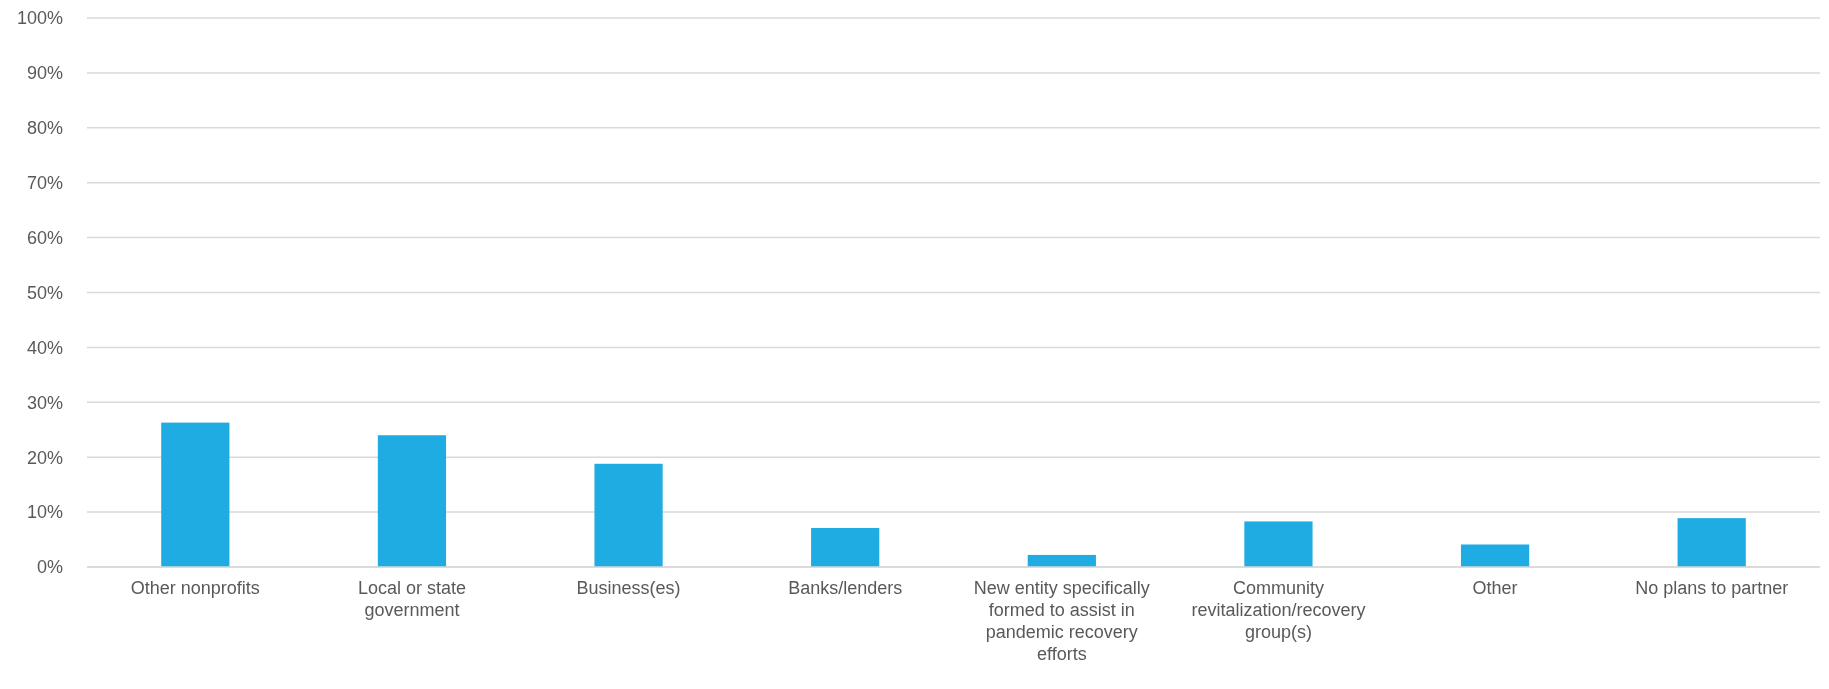 This screenshot has height=689, width=1829. I want to click on x-tick-label: Other nonprofits, so click(195, 588).